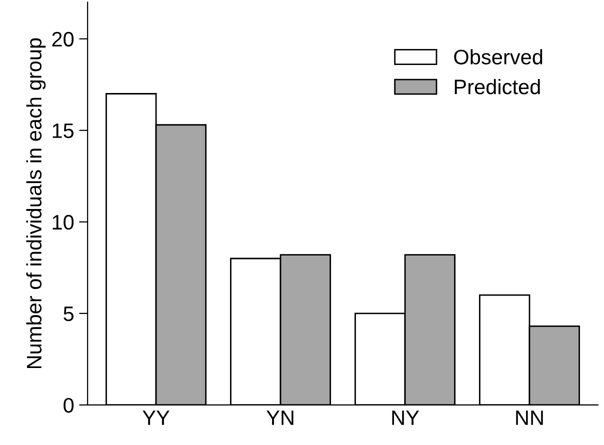 The height and width of the screenshot is (445, 604). I want to click on x-tick-label: NN, so click(529, 417).